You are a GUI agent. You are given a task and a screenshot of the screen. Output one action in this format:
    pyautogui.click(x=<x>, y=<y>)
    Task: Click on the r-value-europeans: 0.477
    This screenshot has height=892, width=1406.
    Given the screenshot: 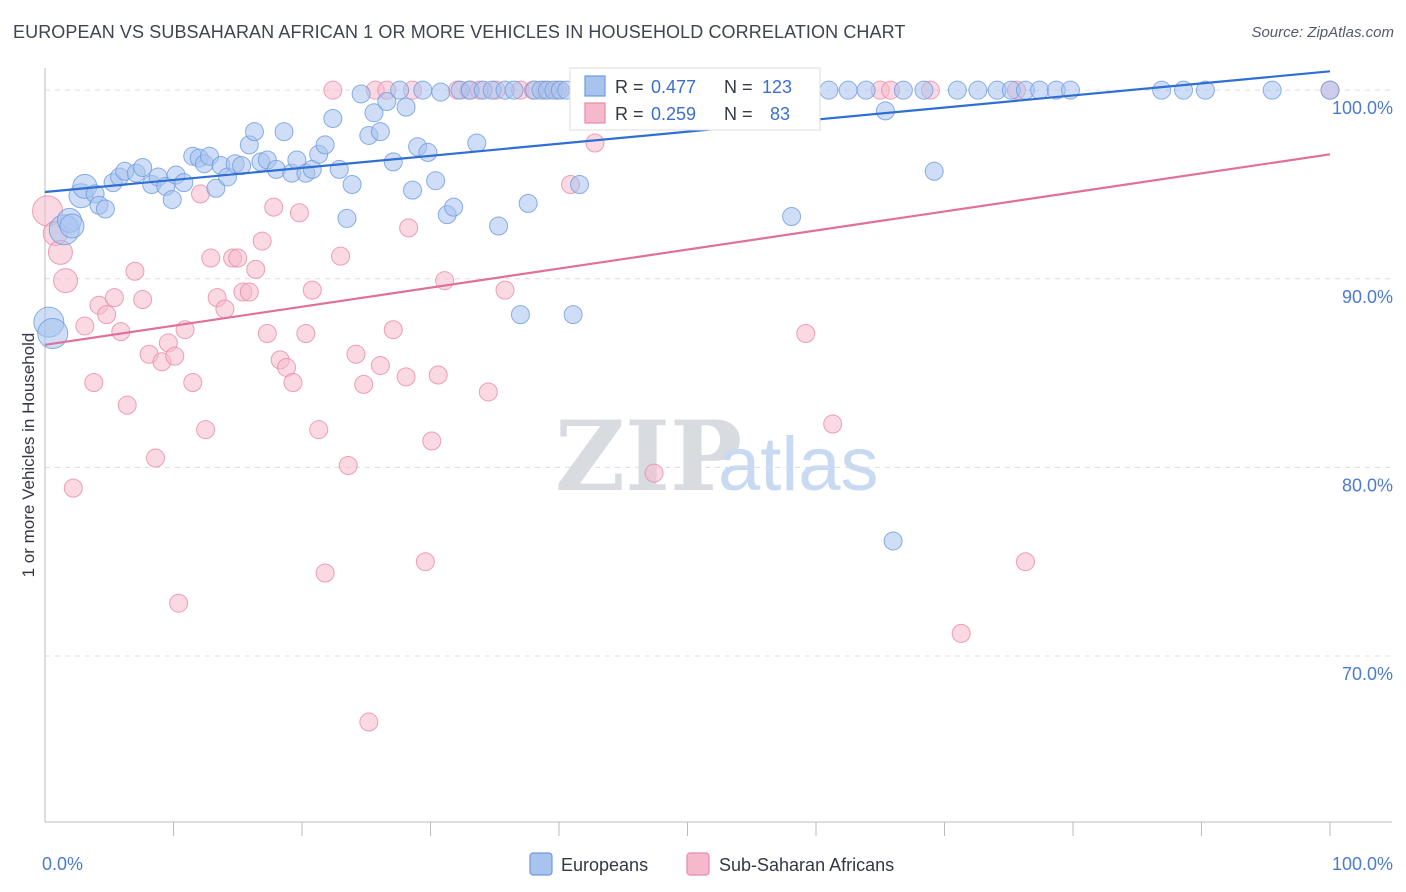 What is the action you would take?
    pyautogui.click(x=673, y=87)
    